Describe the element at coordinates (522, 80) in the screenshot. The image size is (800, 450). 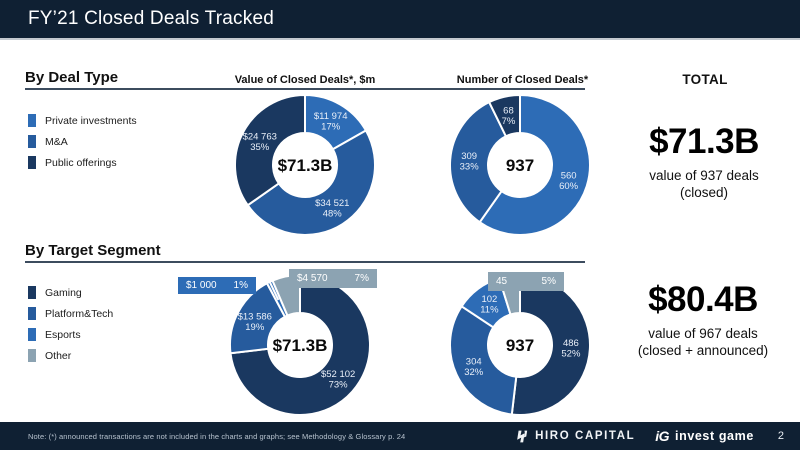
I see `column-header-number: Number of Closed Deals*` at that location.